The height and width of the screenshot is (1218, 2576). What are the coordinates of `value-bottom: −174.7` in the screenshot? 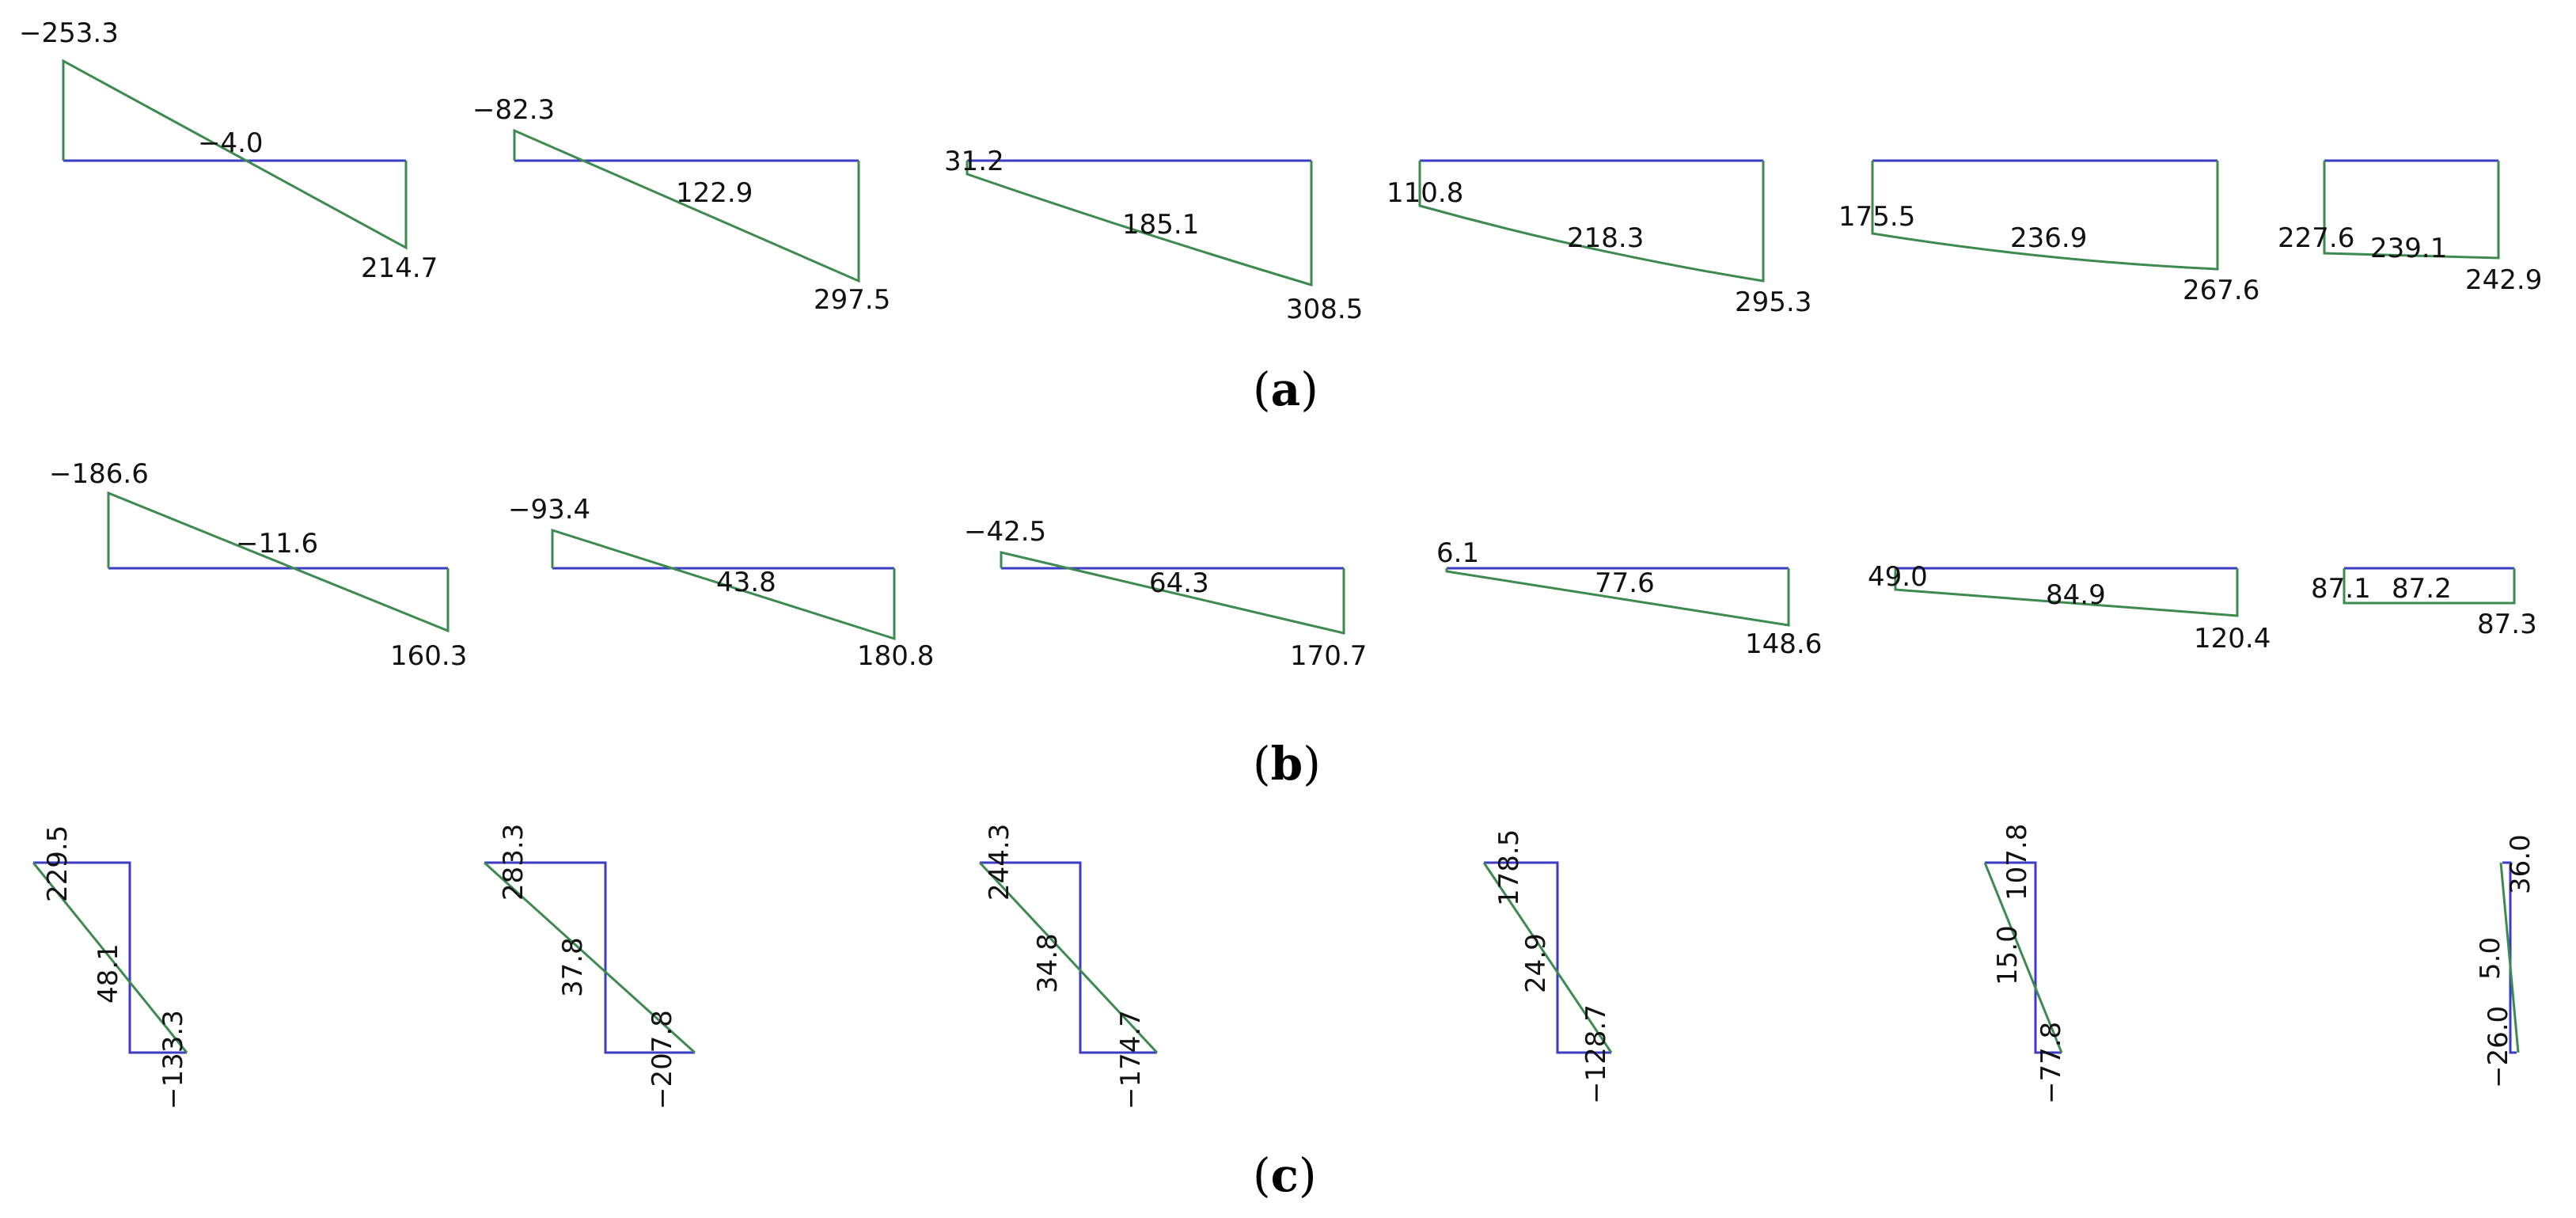 It's located at (1131, 1060).